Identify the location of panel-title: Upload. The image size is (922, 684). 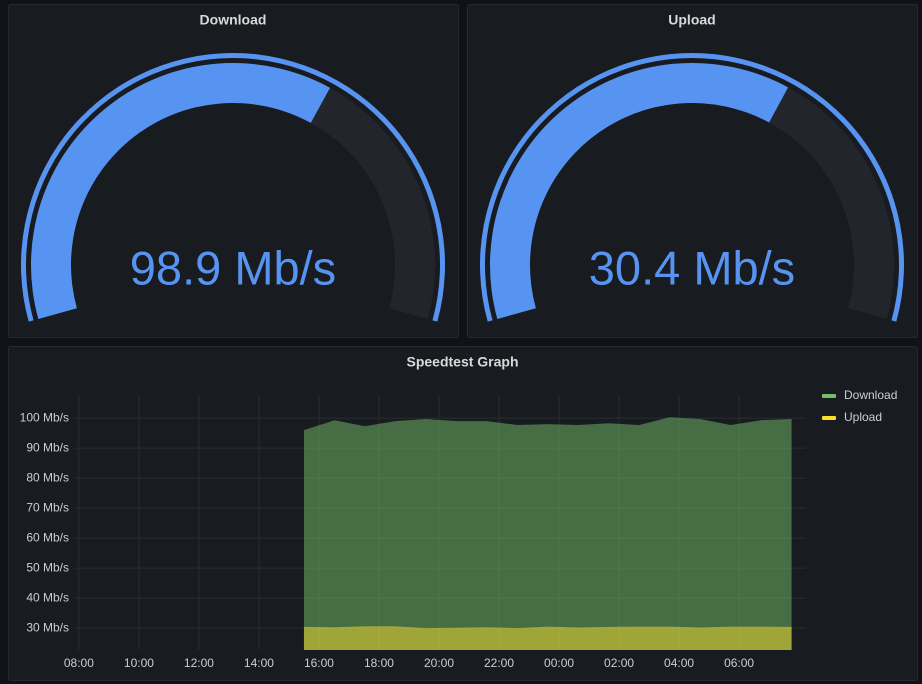
(691, 20).